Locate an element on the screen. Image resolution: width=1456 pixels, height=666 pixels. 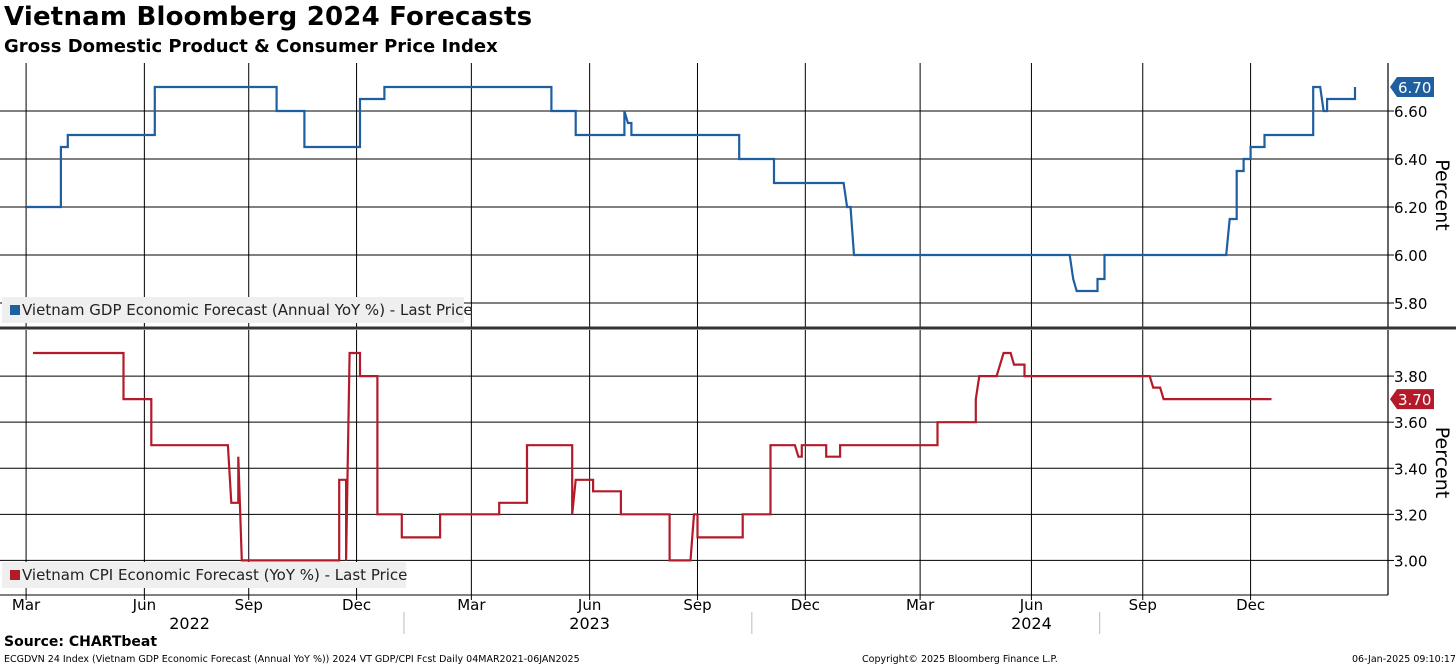
last-value-label-gdp-panel: 6.70 is located at coordinates (1414, 88).